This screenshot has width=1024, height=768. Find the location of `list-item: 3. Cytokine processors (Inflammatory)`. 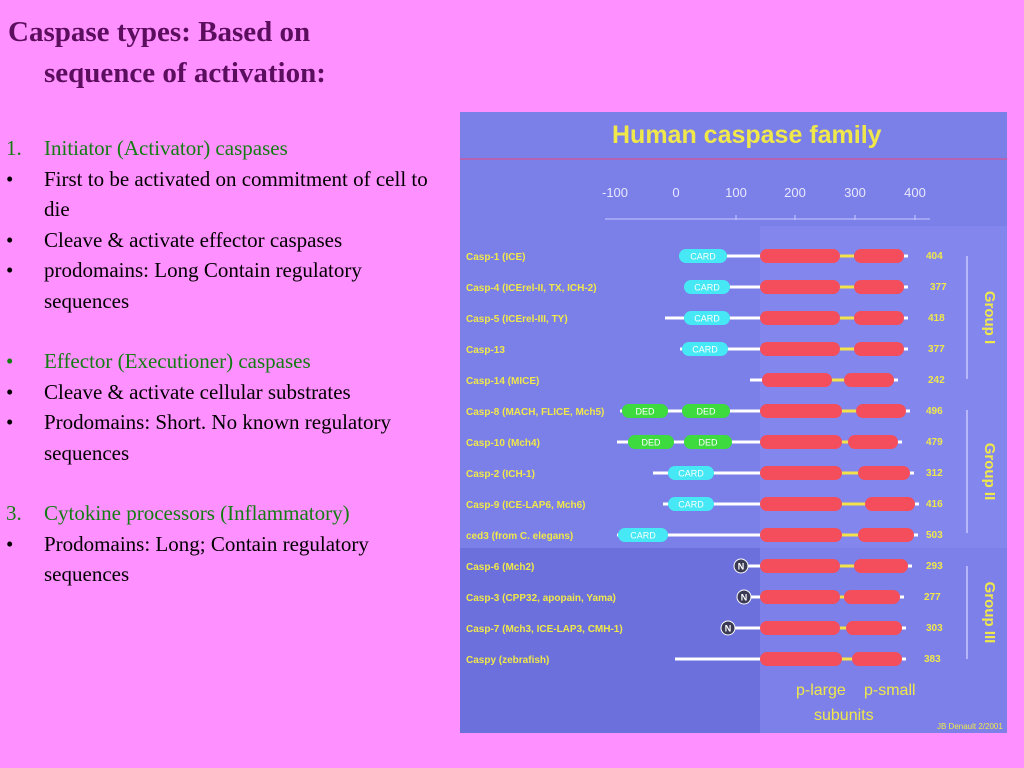

list-item: 3. Cytokine processors (Inflammatory) is located at coordinates (226, 513).